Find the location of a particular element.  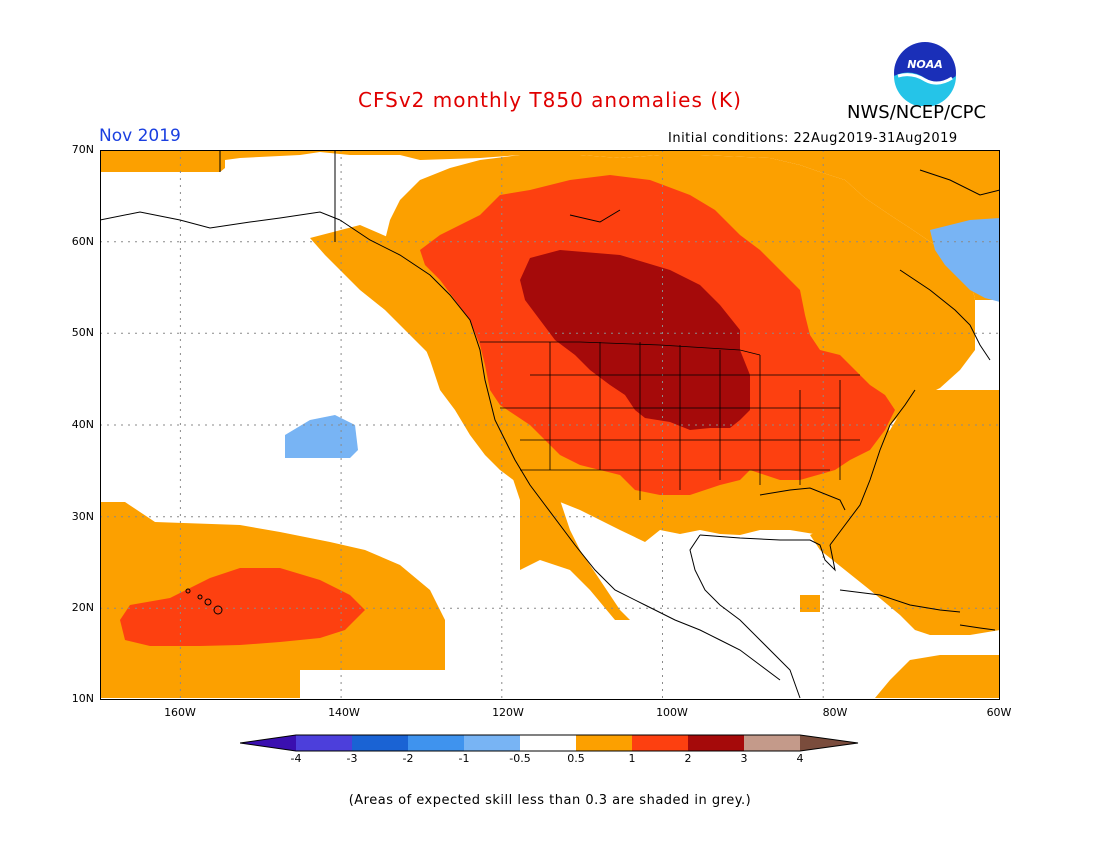

colorbar-label-neg05: -0.5 is located at coordinates (520, 758).